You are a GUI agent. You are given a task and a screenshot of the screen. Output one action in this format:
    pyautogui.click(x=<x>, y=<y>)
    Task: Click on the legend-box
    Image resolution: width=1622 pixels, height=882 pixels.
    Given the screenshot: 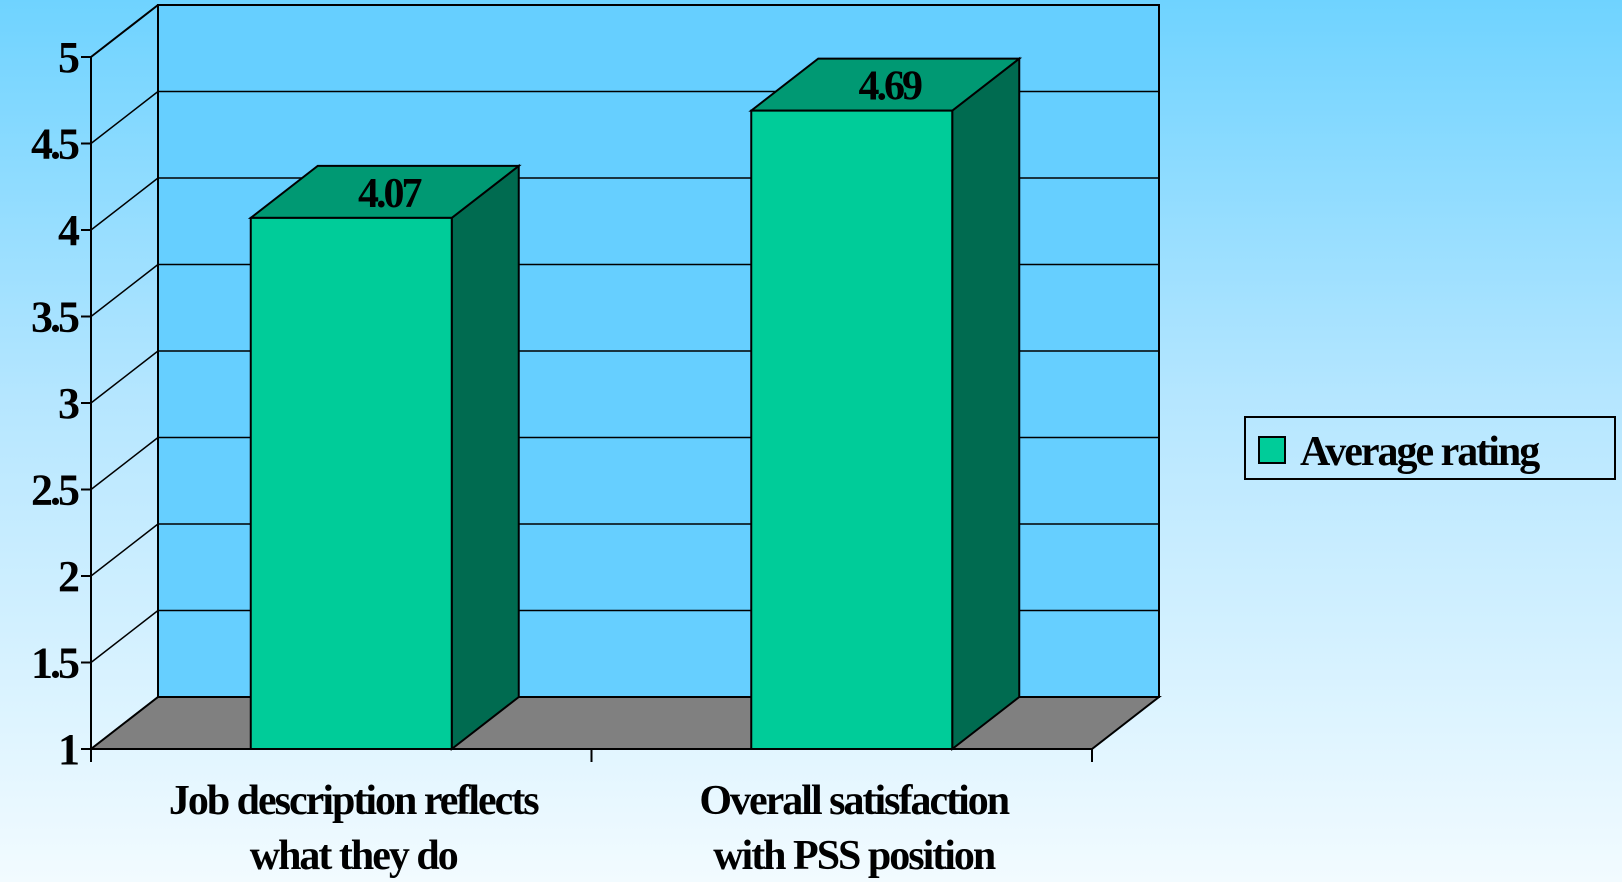 What is the action you would take?
    pyautogui.click(x=1430, y=448)
    